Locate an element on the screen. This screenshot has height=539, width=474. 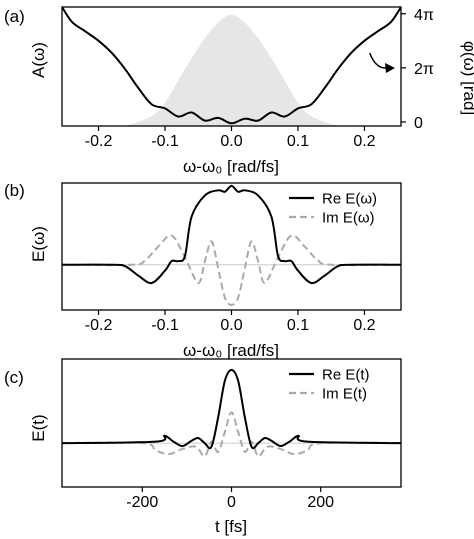
panel-b-xtick-label: 0.0 is located at coordinates (231, 325).